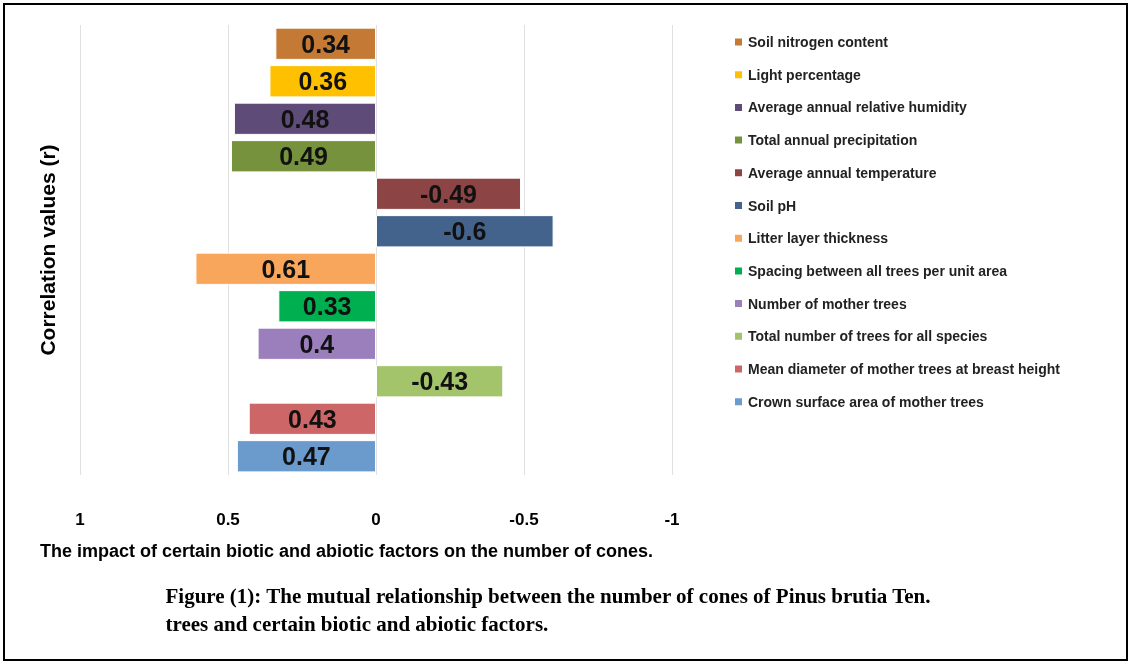  What do you see at coordinates (827, 303) in the screenshot?
I see `legend-label: Number of mother trees` at bounding box center [827, 303].